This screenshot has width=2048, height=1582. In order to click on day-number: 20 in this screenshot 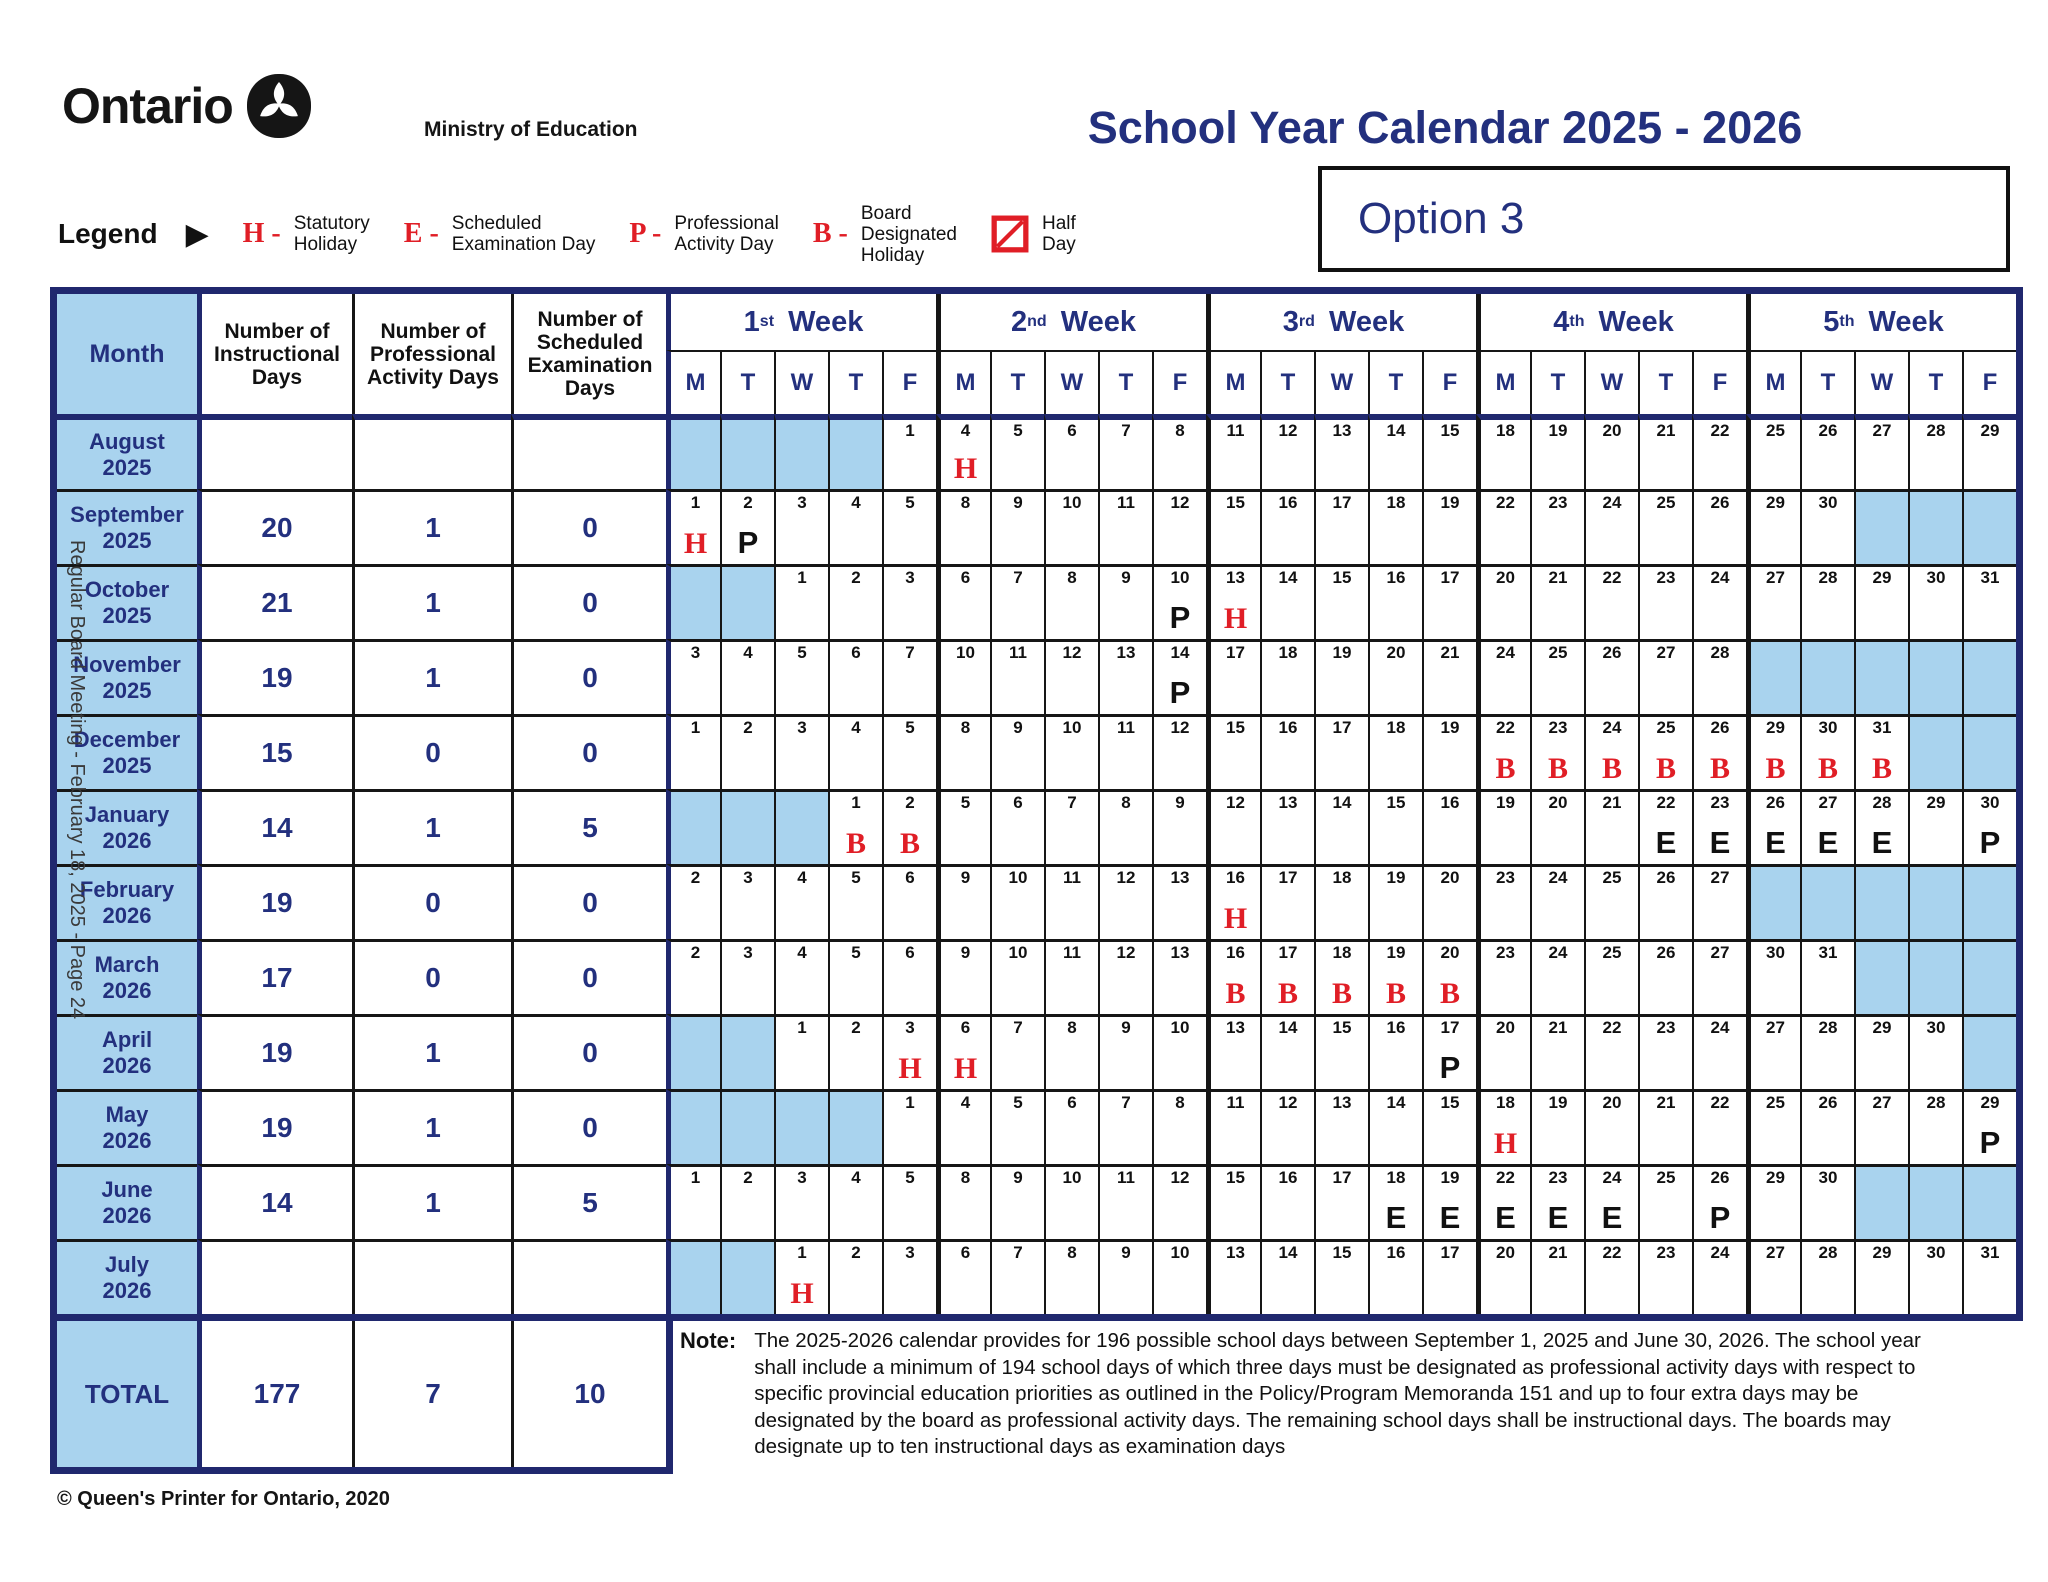, I will do `click(1505, 577)`.